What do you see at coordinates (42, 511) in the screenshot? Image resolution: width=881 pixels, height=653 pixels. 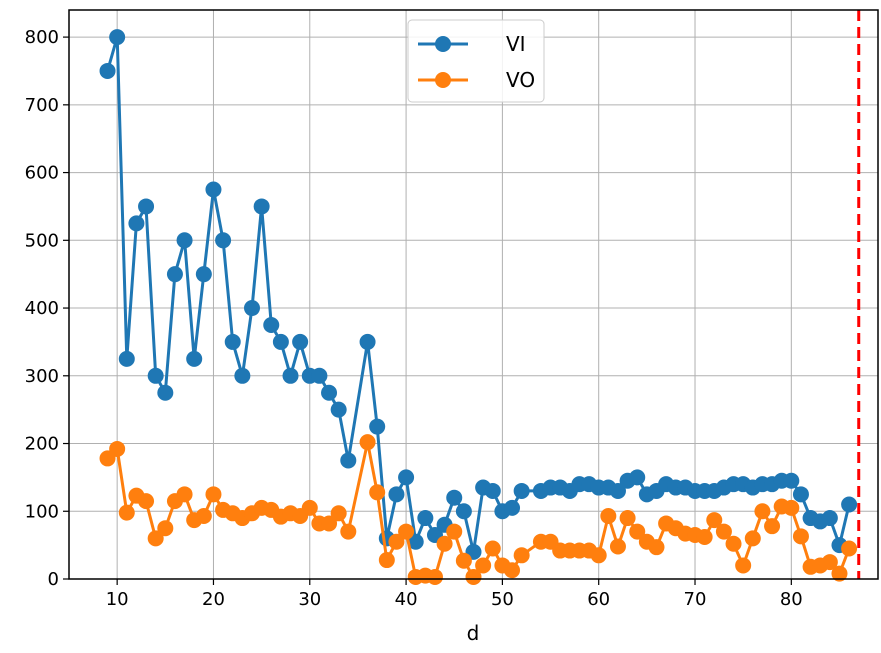 I see `y-tick-label: 100` at bounding box center [42, 511].